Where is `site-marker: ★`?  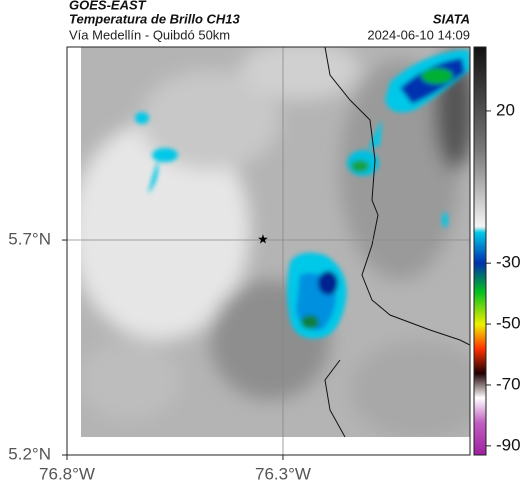 site-marker: ★ is located at coordinates (263, 238).